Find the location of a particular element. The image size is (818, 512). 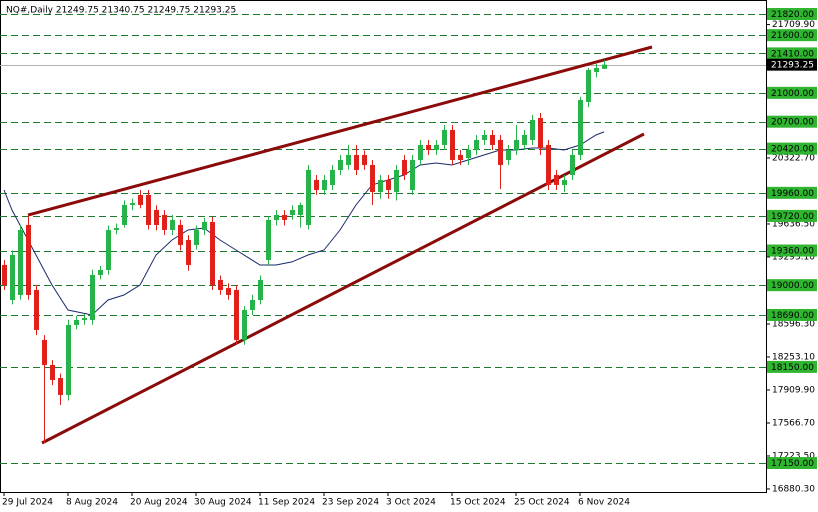

y-tick-label: 19636.50 is located at coordinates (793, 224).